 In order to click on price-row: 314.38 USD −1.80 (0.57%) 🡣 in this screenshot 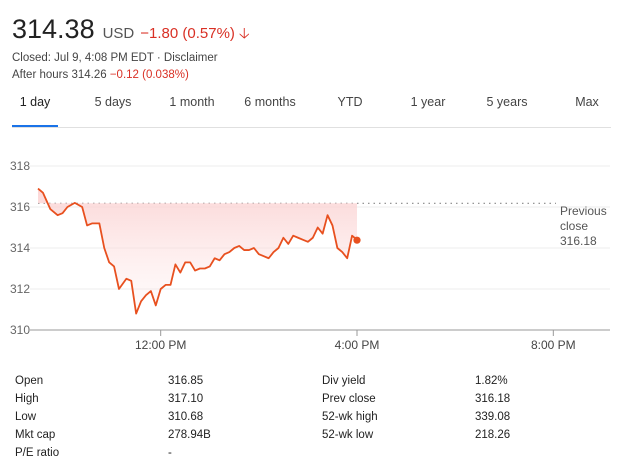, I will do `click(131, 31)`.